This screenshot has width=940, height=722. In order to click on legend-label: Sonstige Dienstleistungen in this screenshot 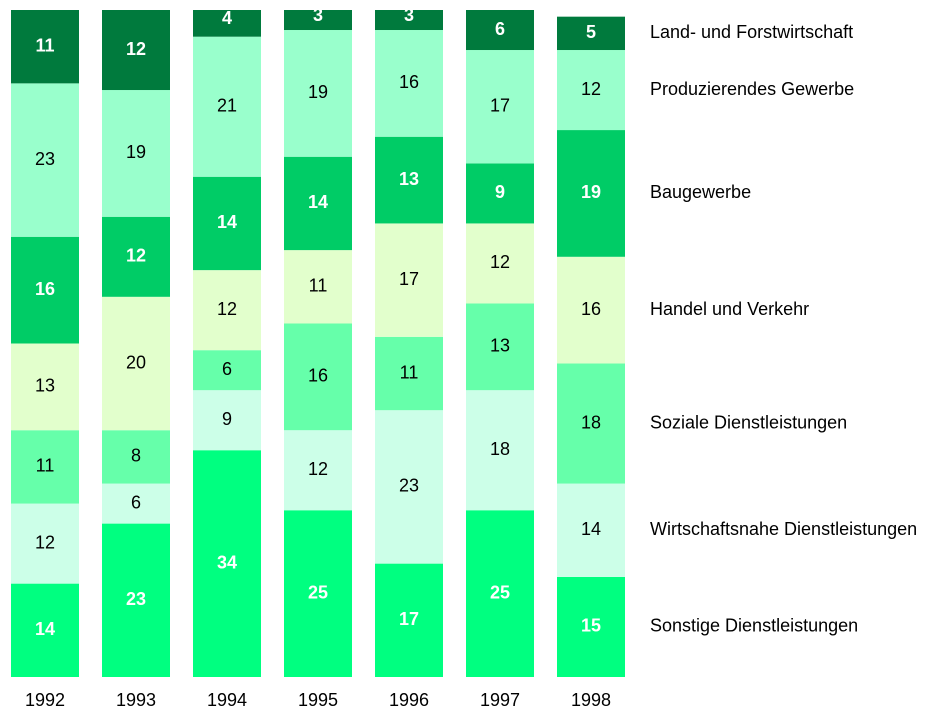, I will do `click(754, 626)`.